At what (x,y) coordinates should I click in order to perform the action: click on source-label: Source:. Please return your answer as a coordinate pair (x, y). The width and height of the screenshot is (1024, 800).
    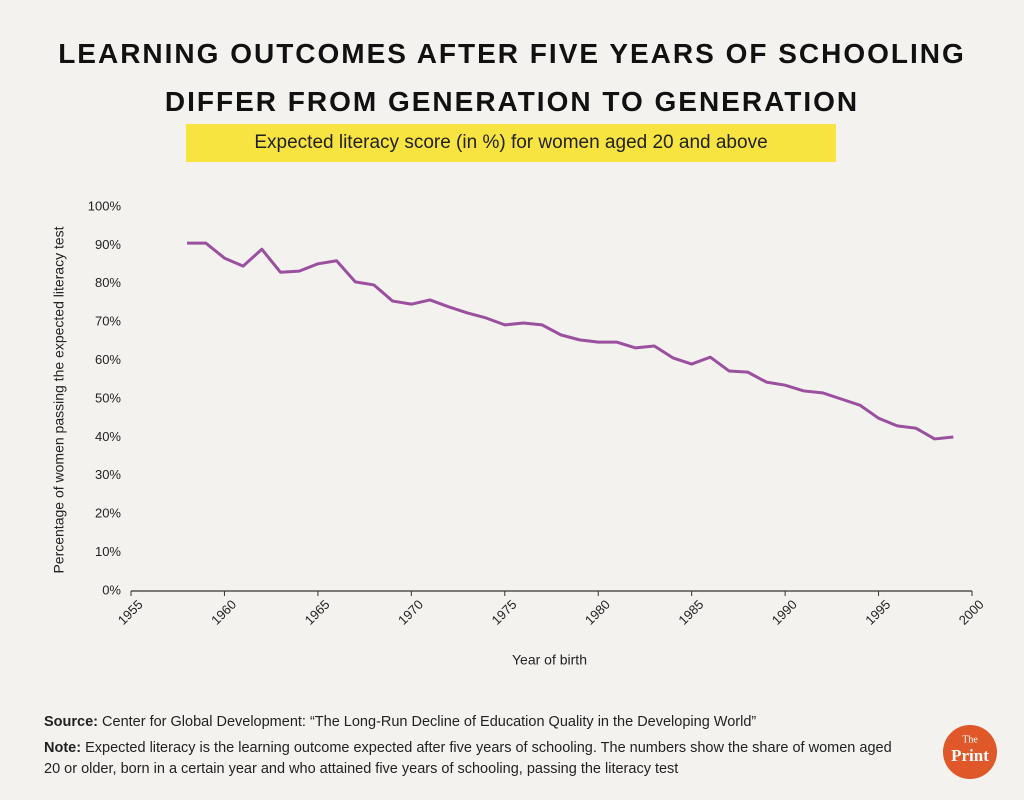
    Looking at the image, I should click on (71, 722).